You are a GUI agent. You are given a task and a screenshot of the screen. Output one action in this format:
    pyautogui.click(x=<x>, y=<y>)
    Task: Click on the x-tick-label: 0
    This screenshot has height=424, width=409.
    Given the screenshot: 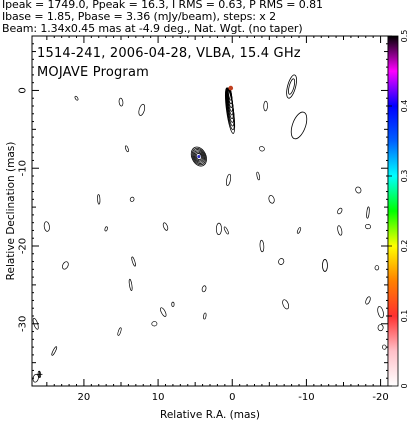 What is the action you would take?
    pyautogui.click(x=232, y=397)
    